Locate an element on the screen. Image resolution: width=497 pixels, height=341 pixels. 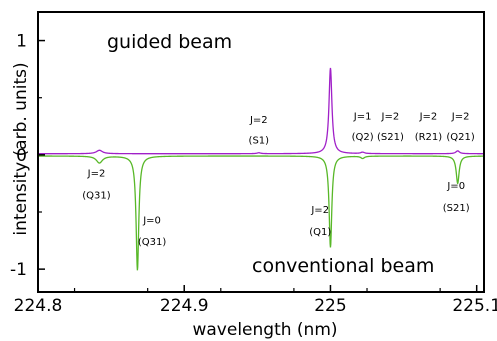
annotation-r21-b: (R21) is located at coordinates (429, 137).